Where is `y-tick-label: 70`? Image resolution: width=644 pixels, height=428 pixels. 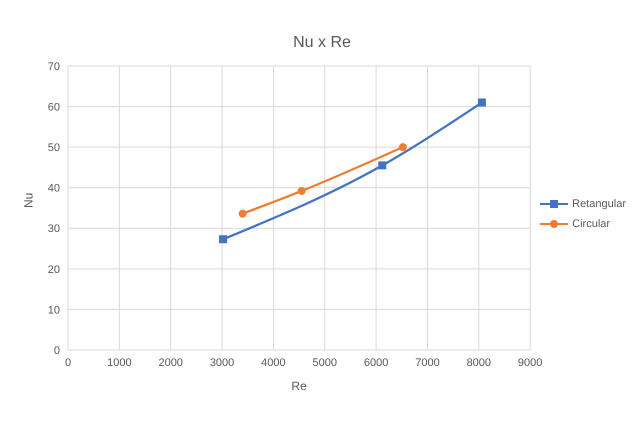
y-tick-label: 70 is located at coordinates (54, 66).